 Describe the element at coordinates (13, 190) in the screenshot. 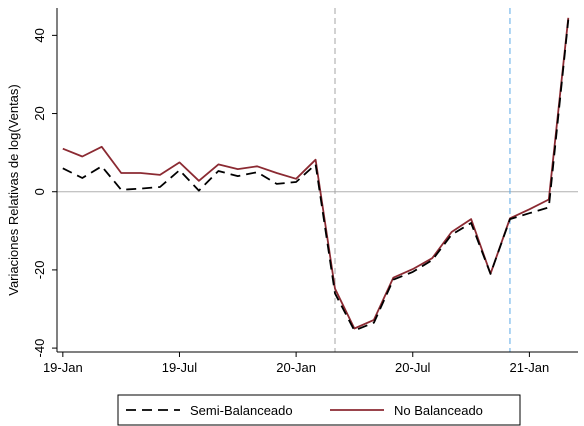

I see `y-axis-title: Variaciones Relativas de log(Ventas)` at that location.